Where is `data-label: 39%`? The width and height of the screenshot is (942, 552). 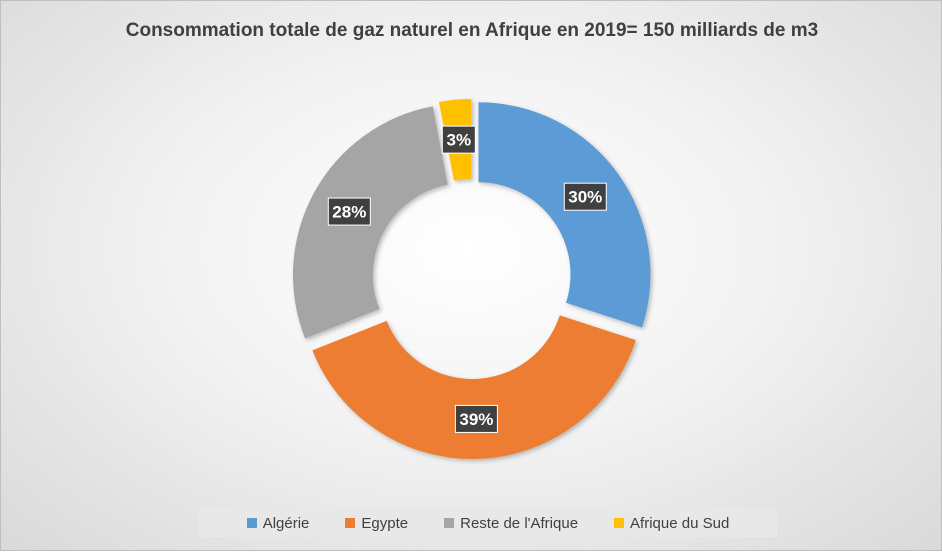 data-label: 39% is located at coordinates (476, 418).